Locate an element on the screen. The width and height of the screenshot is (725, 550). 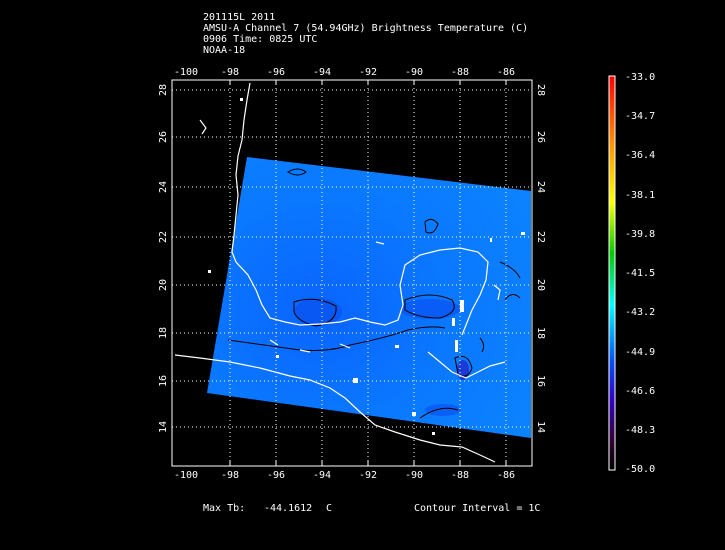
lon-tick-top: -88 is located at coordinates (460, 72).